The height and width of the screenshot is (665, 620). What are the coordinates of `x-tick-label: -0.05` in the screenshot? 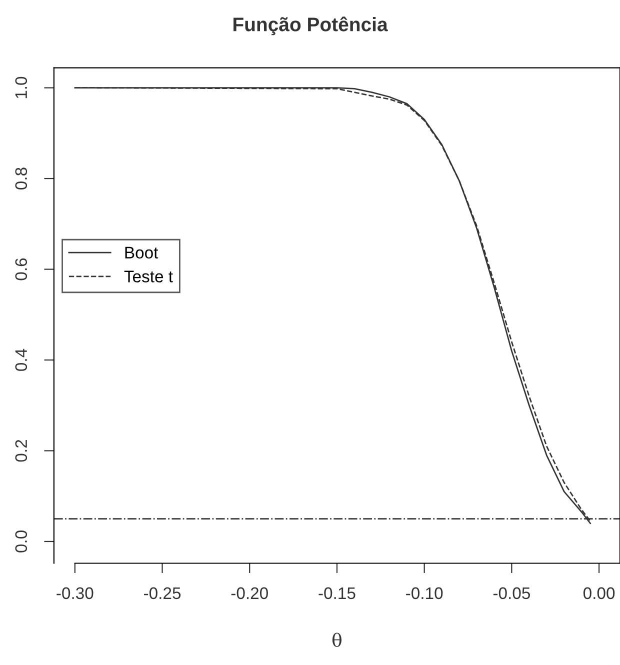 It's located at (511, 593).